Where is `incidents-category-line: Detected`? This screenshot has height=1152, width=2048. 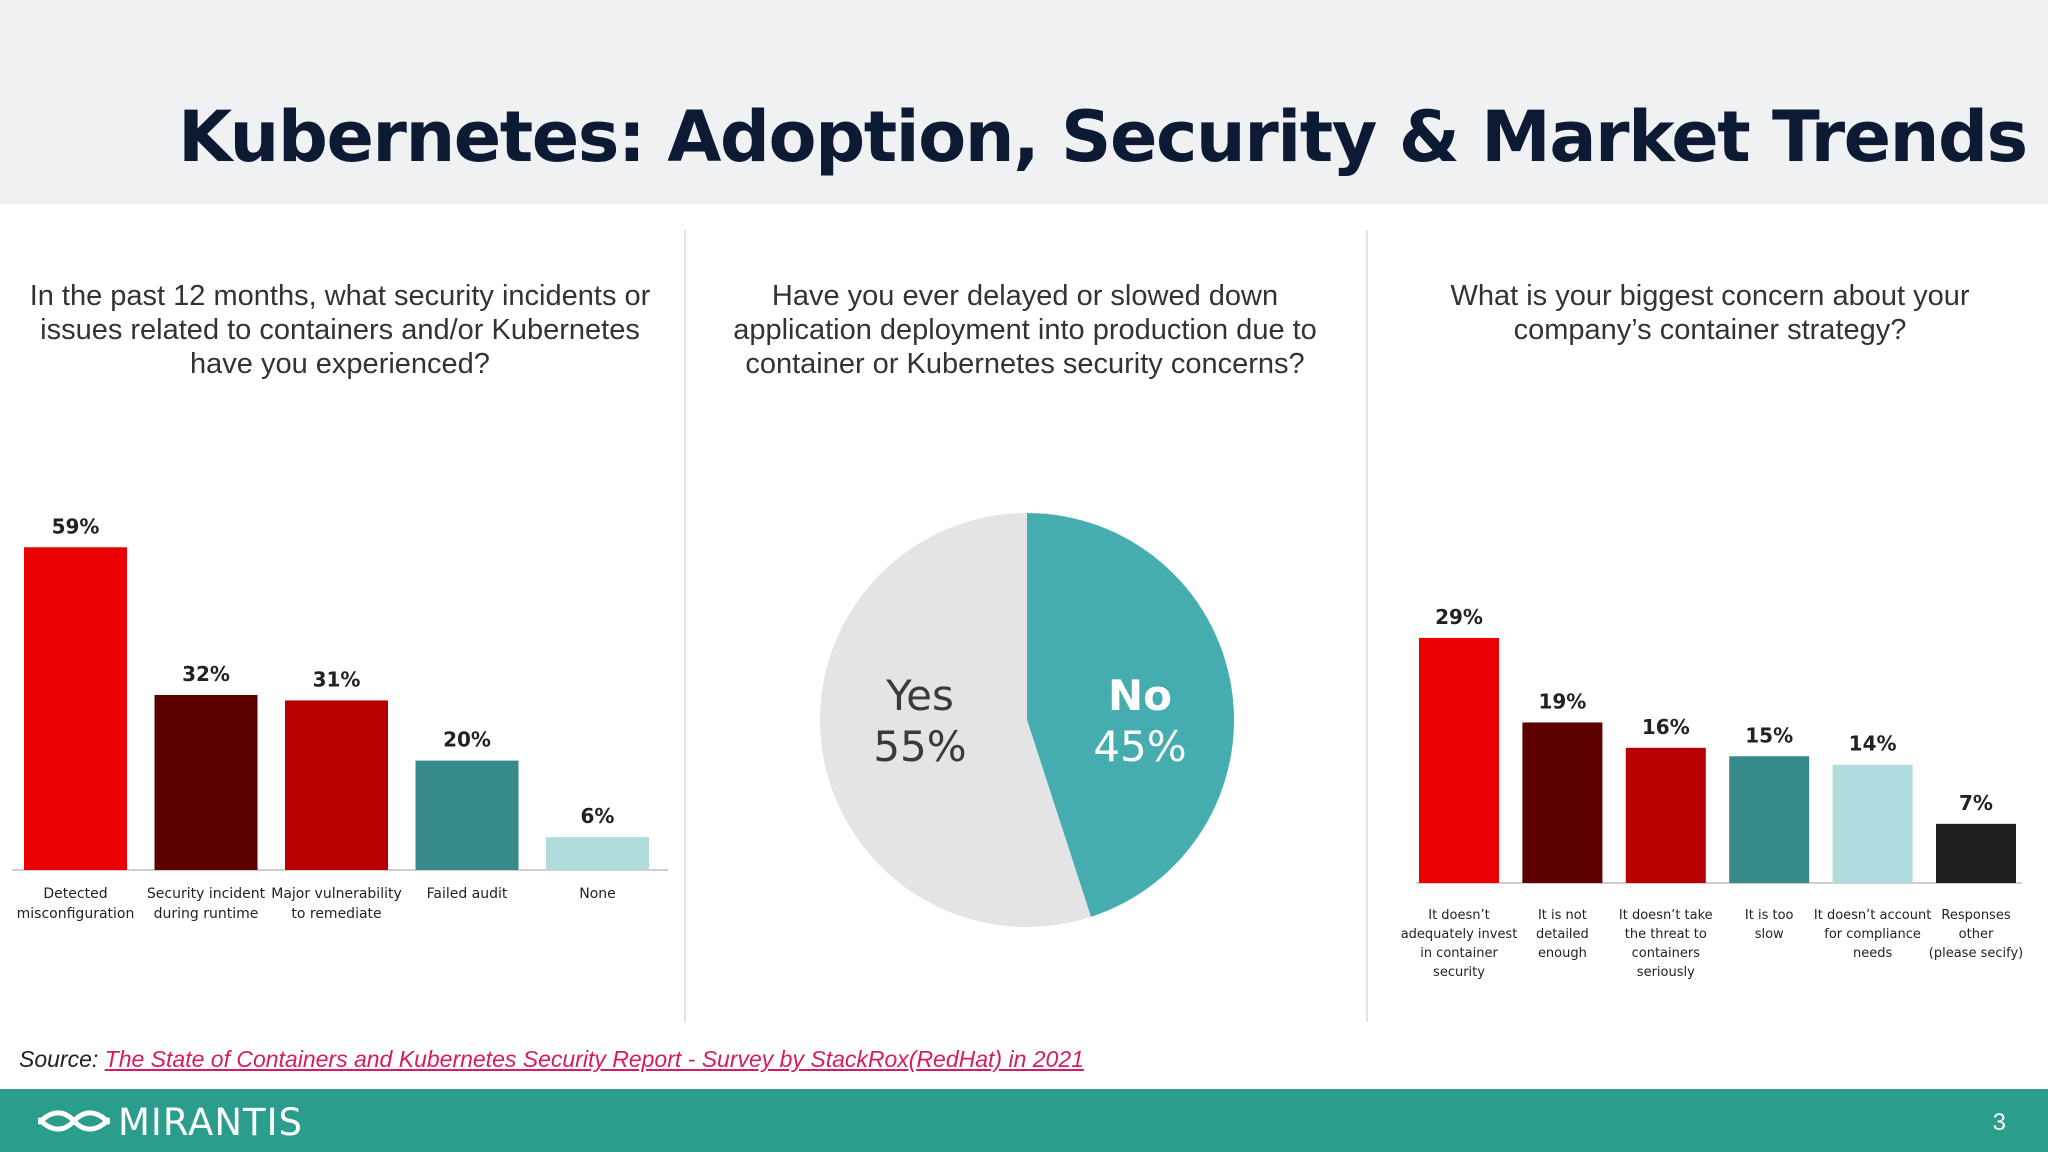 incidents-category-line: Detected is located at coordinates (75, 894).